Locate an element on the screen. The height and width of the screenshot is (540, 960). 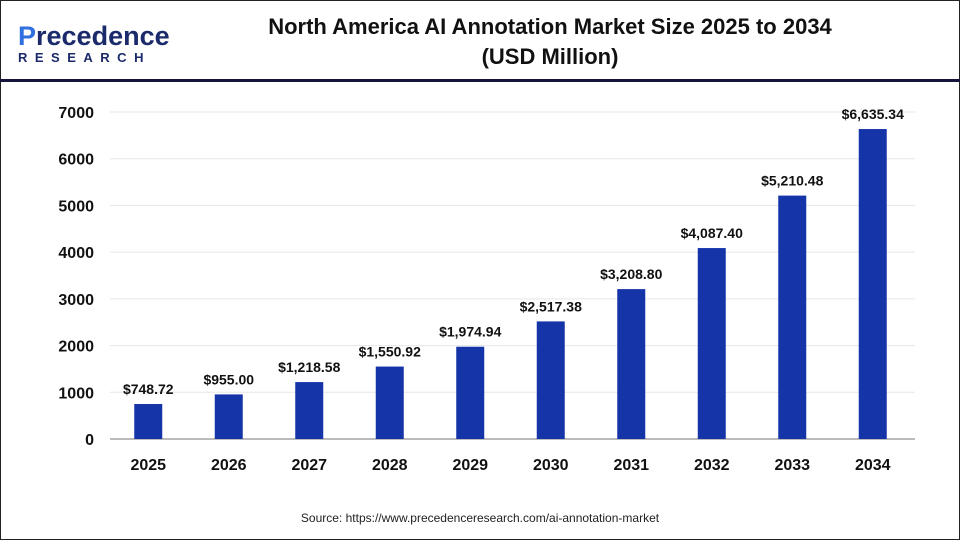
logo-sub: RESEARCH is located at coordinates (84, 57).